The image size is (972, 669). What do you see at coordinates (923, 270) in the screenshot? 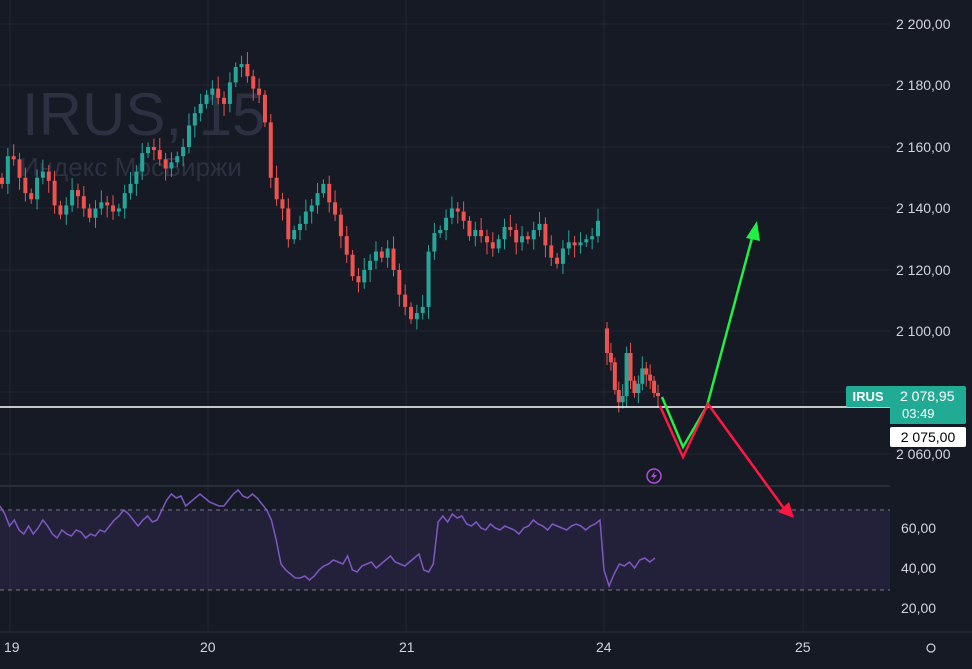
I see `price-tick: 2 120,00` at bounding box center [923, 270].